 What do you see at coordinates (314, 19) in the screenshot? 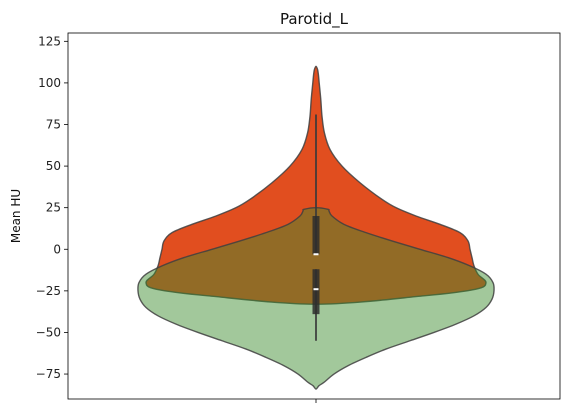
I see `chart-title: Parotid_L` at bounding box center [314, 19].